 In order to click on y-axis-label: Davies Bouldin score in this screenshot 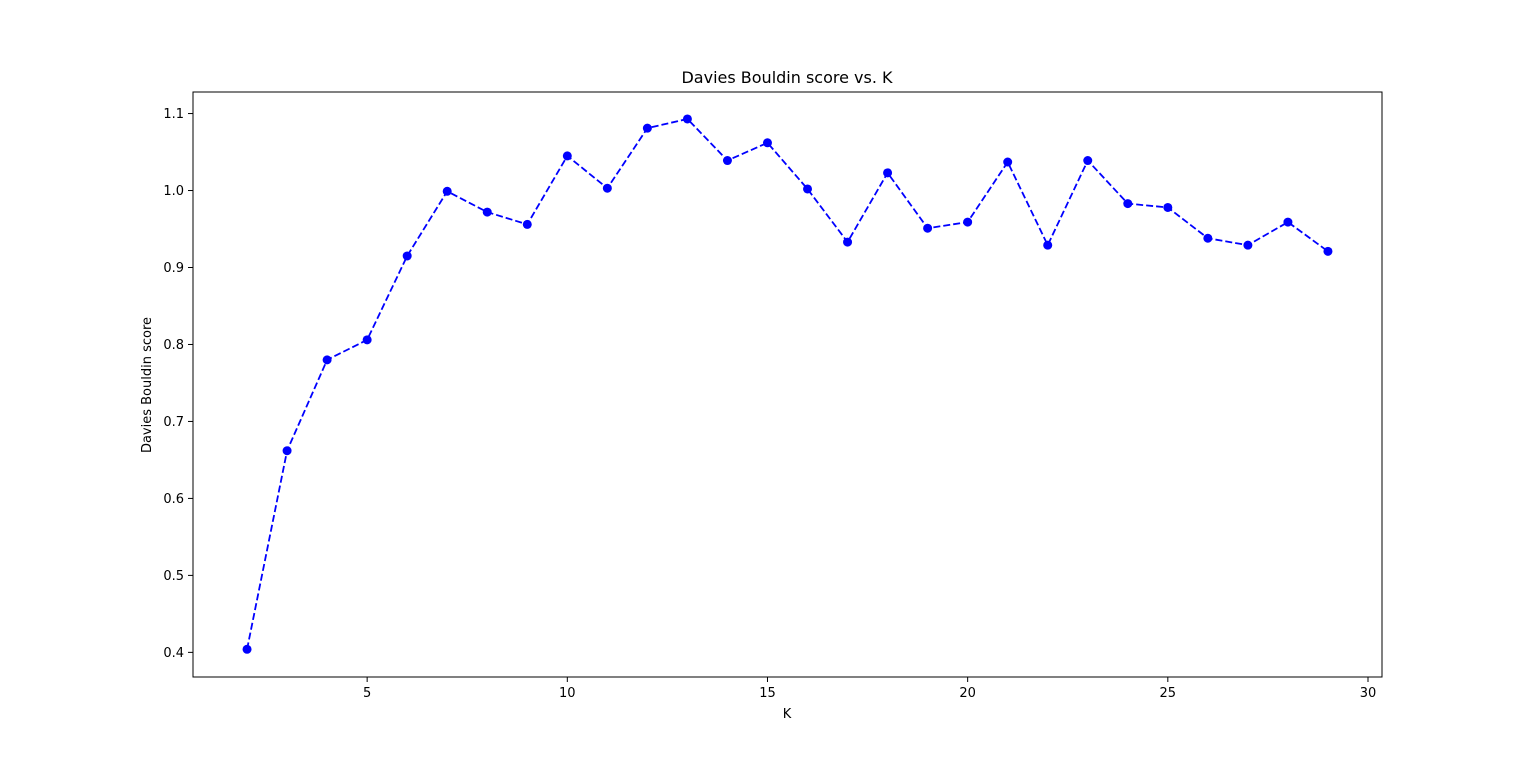, I will do `click(147, 385)`.